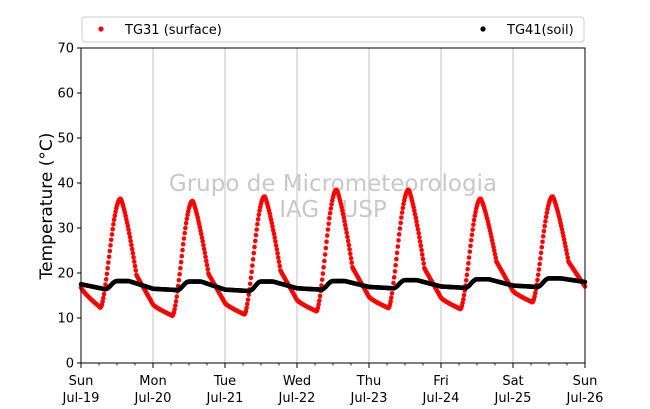 The height and width of the screenshot is (409, 650). I want to click on y-tick-label: 0, so click(70, 364).